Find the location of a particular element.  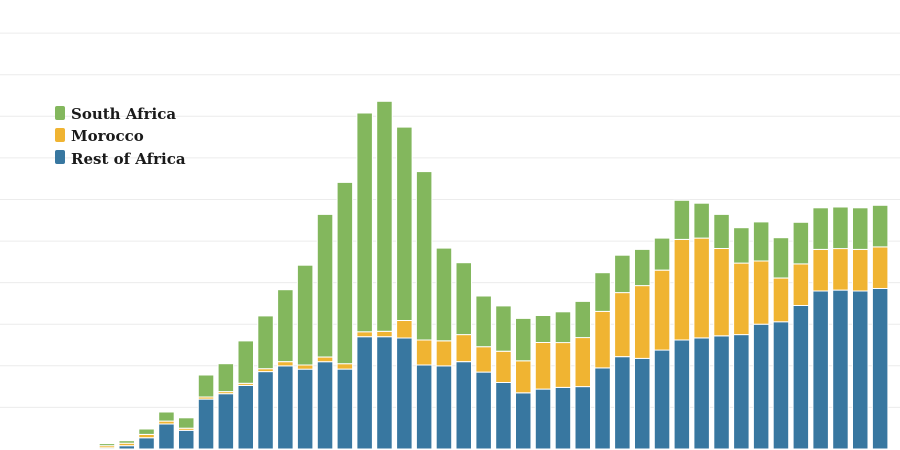

legend-item-morocco: Morocco is located at coordinates (99, 136).